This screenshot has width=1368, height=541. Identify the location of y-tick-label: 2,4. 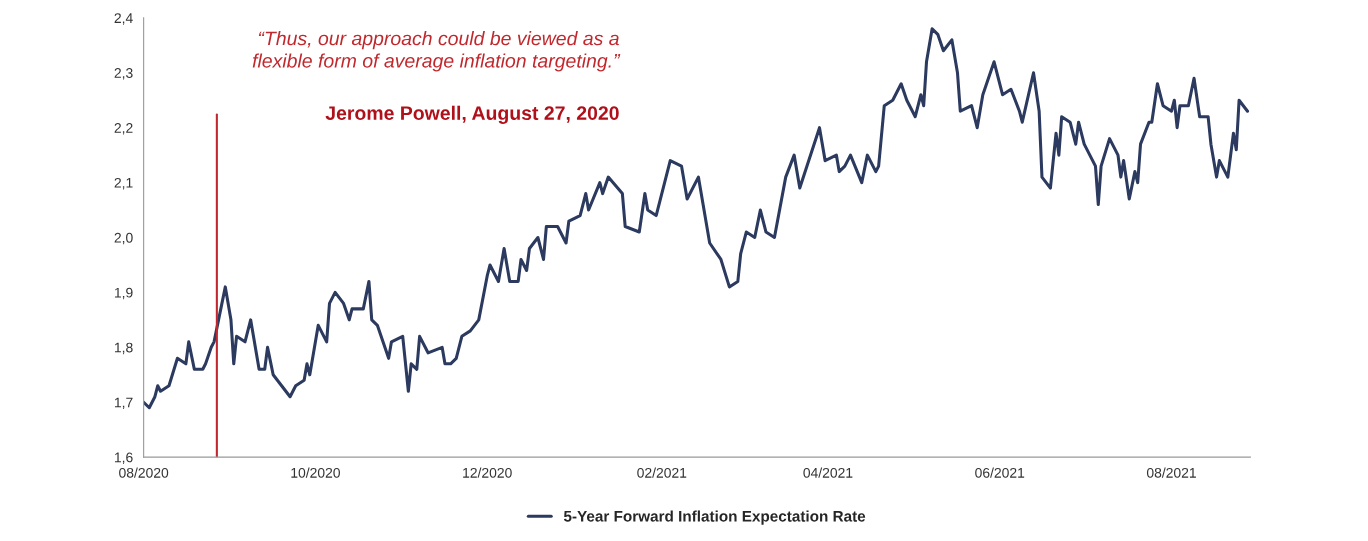
(123, 19).